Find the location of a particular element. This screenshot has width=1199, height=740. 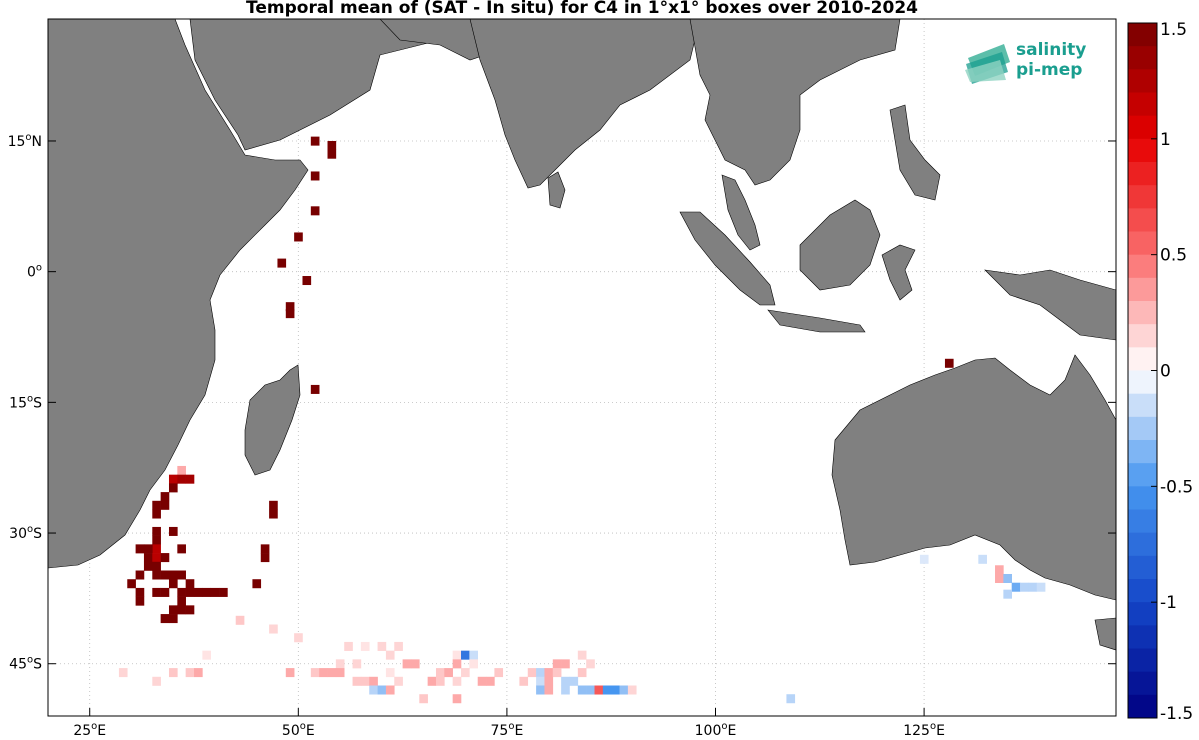

colorbar-tick-label: 0.5 is located at coordinates (1173, 256).